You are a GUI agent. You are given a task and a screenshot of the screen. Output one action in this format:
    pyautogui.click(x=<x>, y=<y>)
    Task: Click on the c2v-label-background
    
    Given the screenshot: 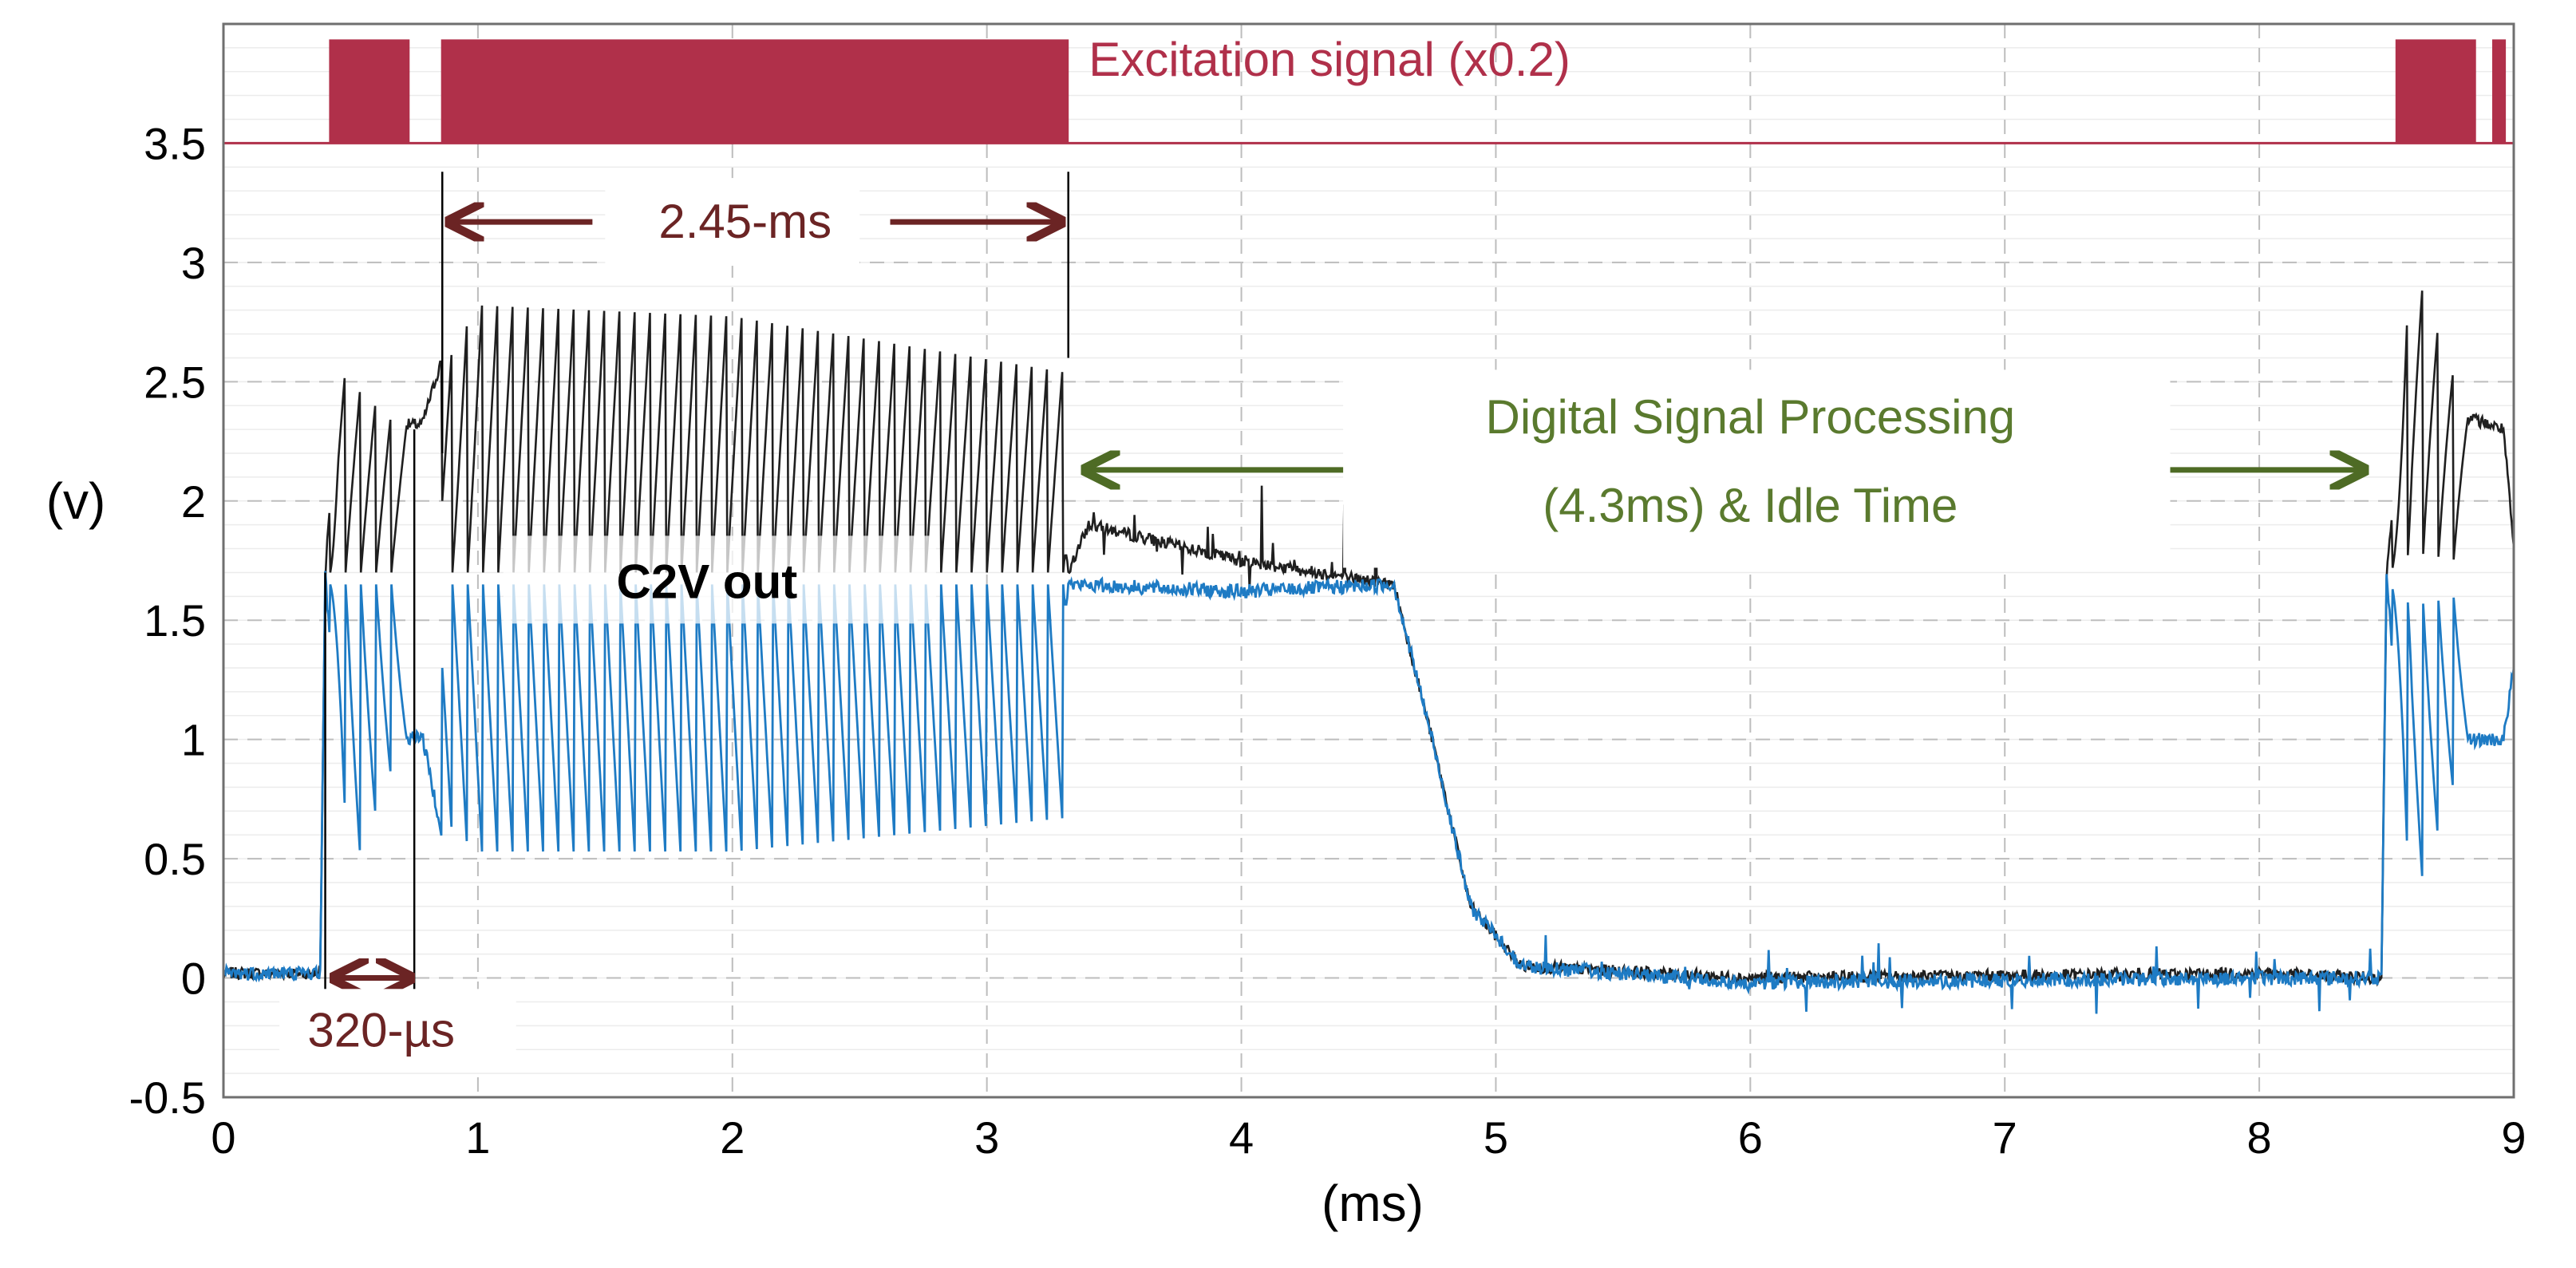 What is the action you would take?
    pyautogui.click(x=719, y=579)
    